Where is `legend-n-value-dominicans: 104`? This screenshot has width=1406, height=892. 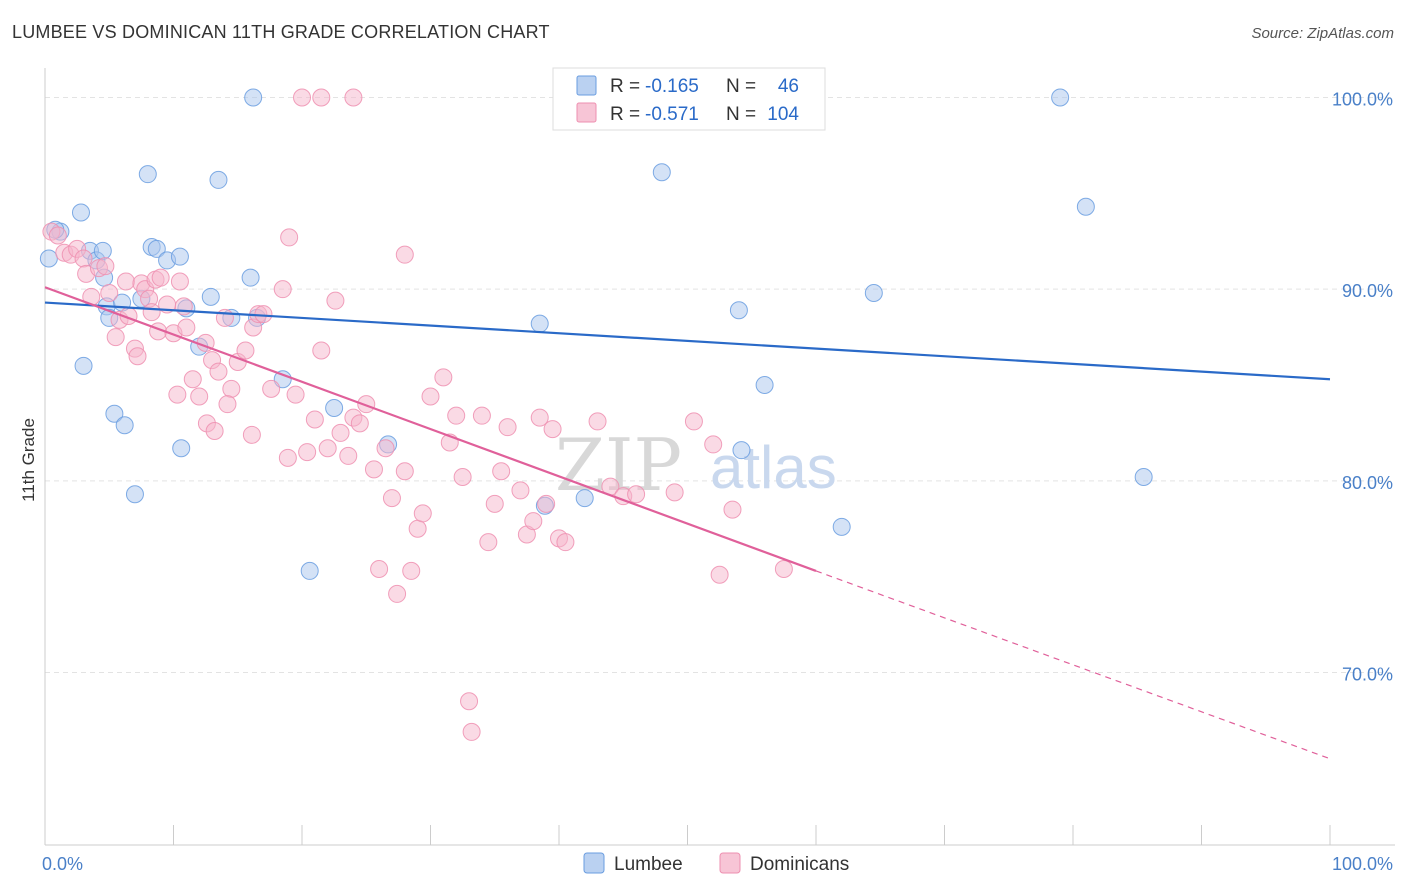 legend-n-value-dominicans: 104 is located at coordinates (783, 114).